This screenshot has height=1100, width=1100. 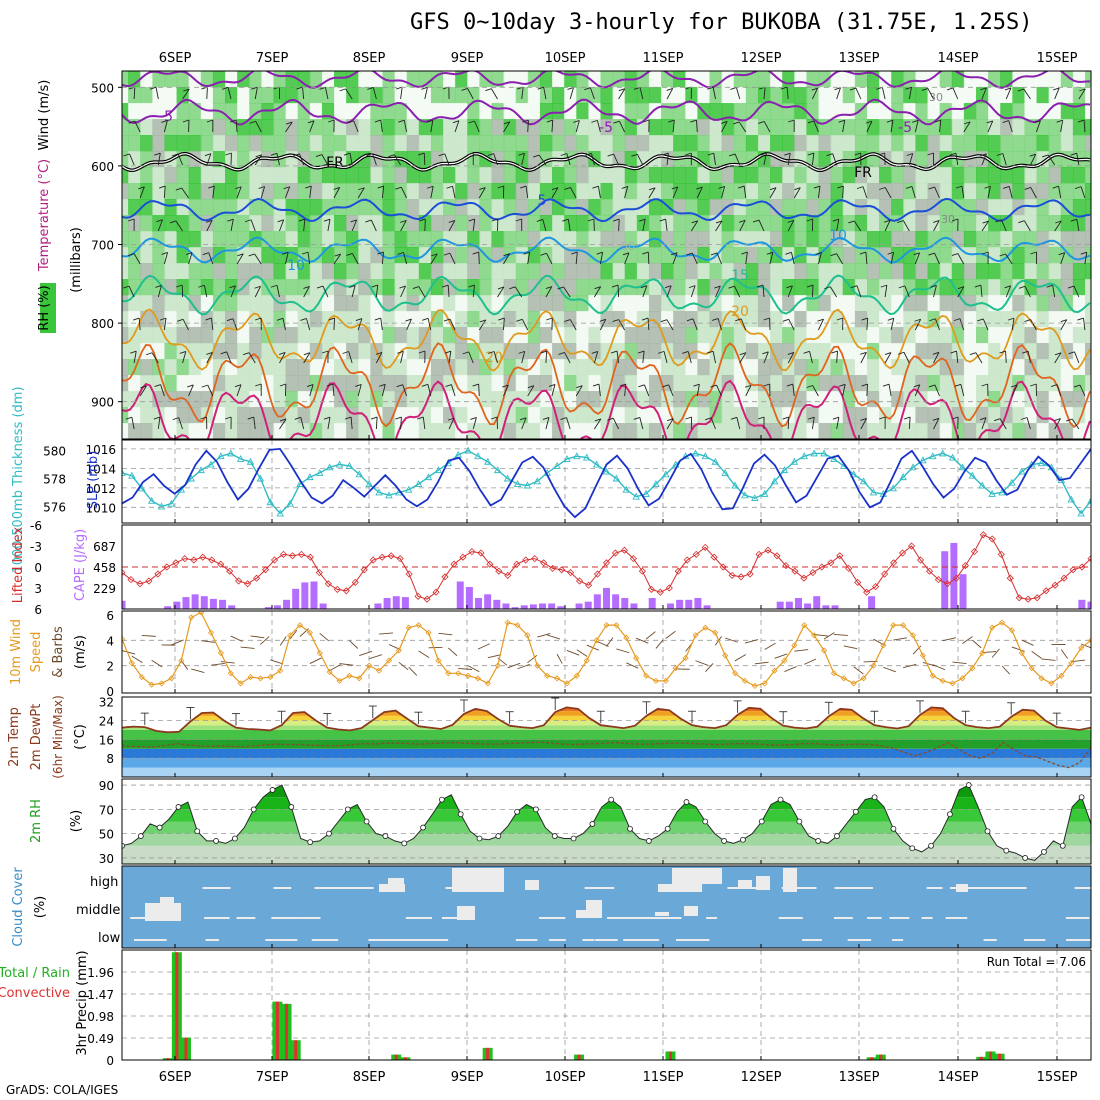 What do you see at coordinates (606, 340) in the screenshot?
I see `temp-contour` at bounding box center [606, 340].